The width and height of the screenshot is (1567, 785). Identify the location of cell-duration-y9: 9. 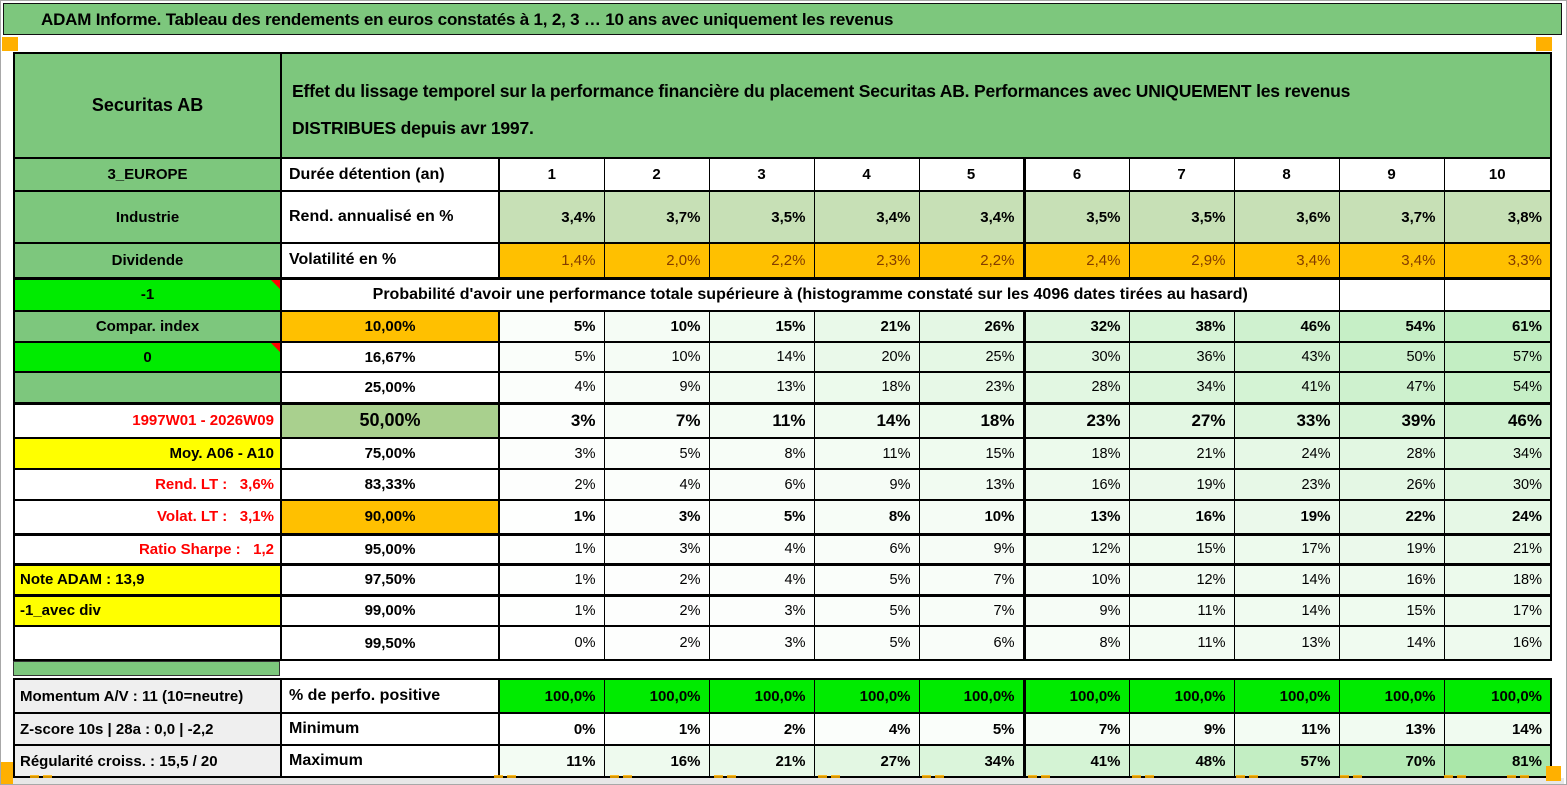
(1391, 174).